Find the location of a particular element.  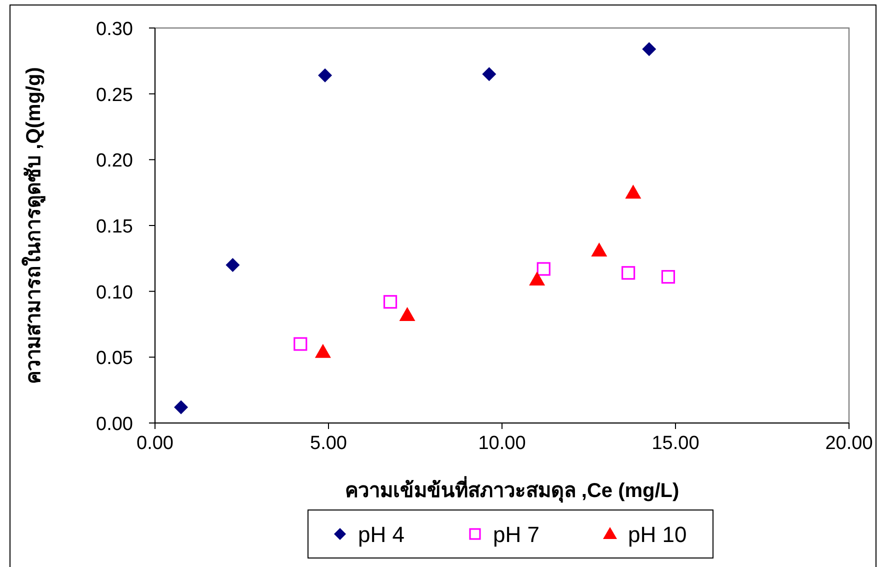

x-tick-label: 10.00 is located at coordinates (502, 443).